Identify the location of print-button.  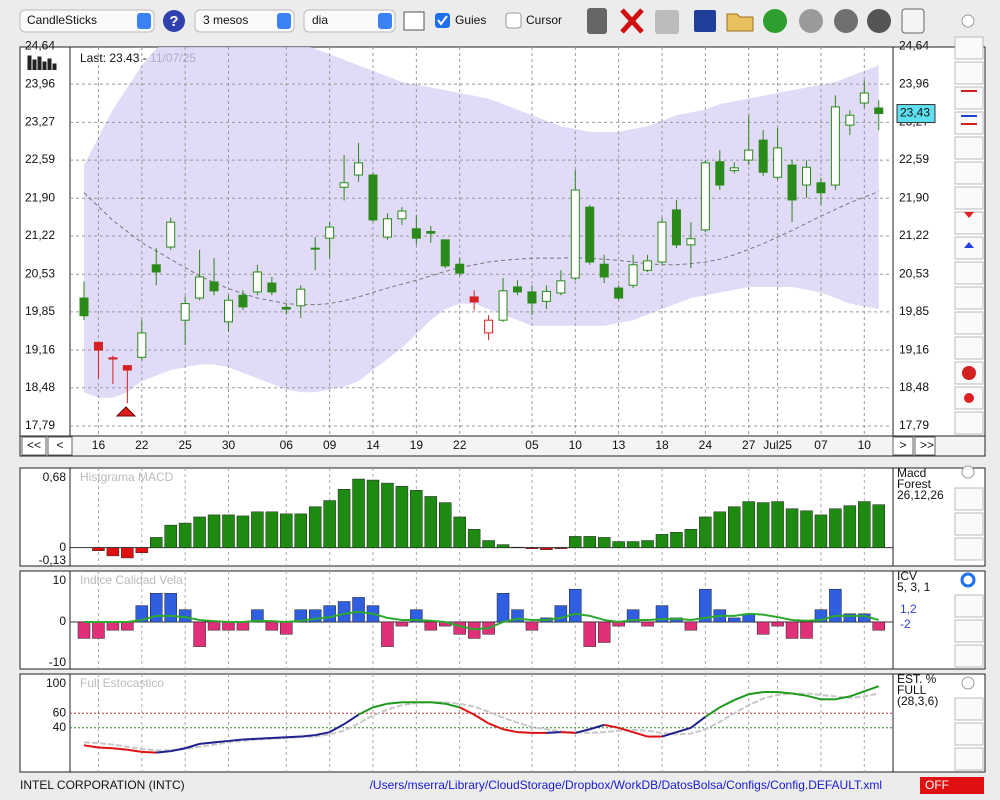
(667, 22).